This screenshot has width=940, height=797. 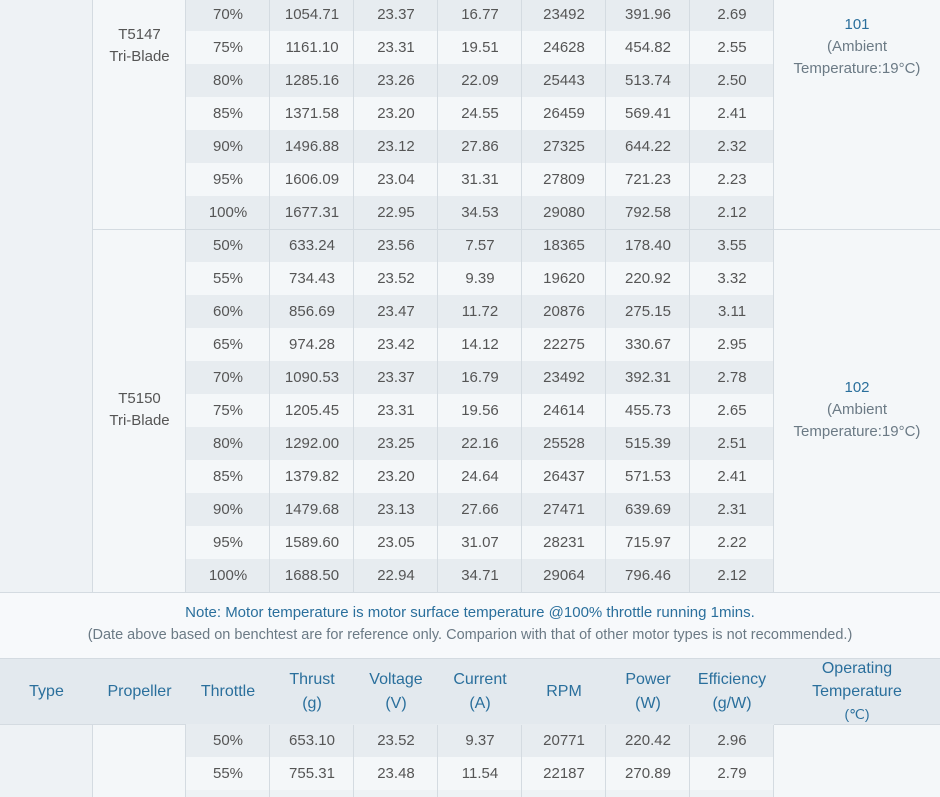 I want to click on header-voltage-unit: (V), so click(x=396, y=703).